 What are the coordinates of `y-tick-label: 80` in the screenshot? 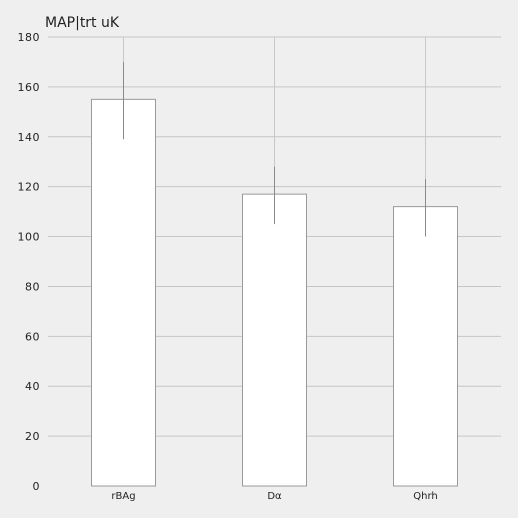 It's located at (32, 286).